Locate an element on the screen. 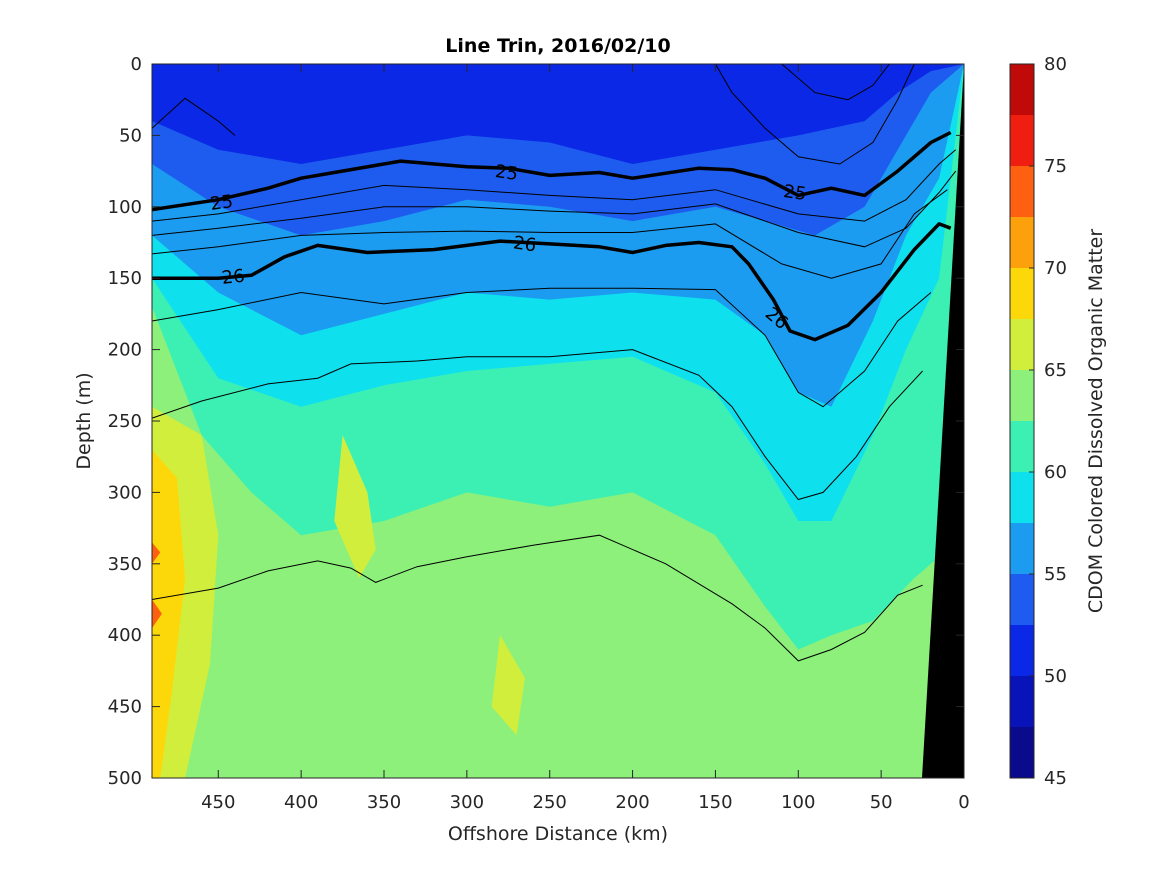 Image resolution: width=1167 pixels, height=875 pixels. y-tick-label: 0 is located at coordinates (136, 64).